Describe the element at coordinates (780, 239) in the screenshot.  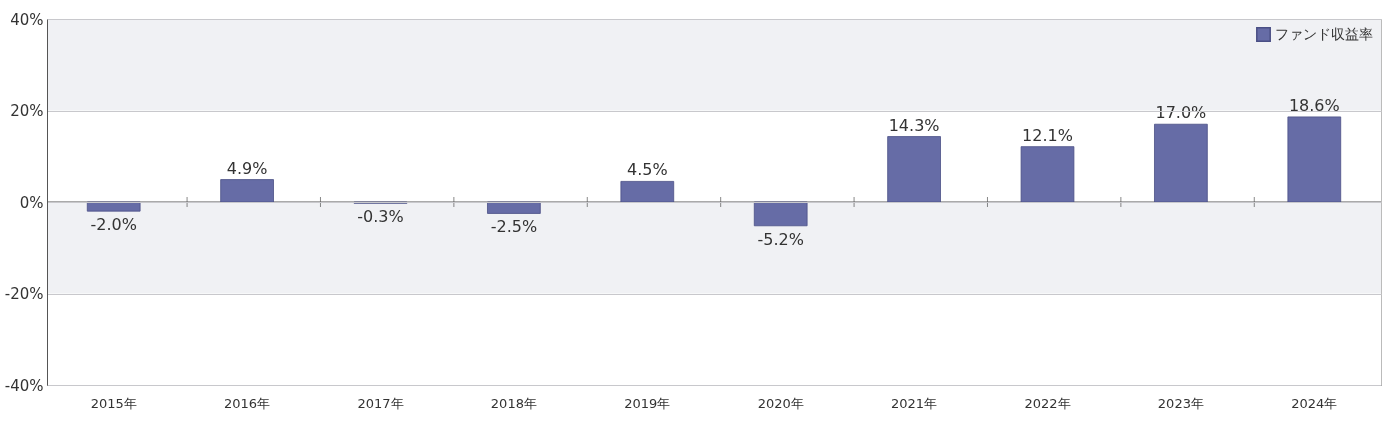
I see `text: -5.2%` at that location.